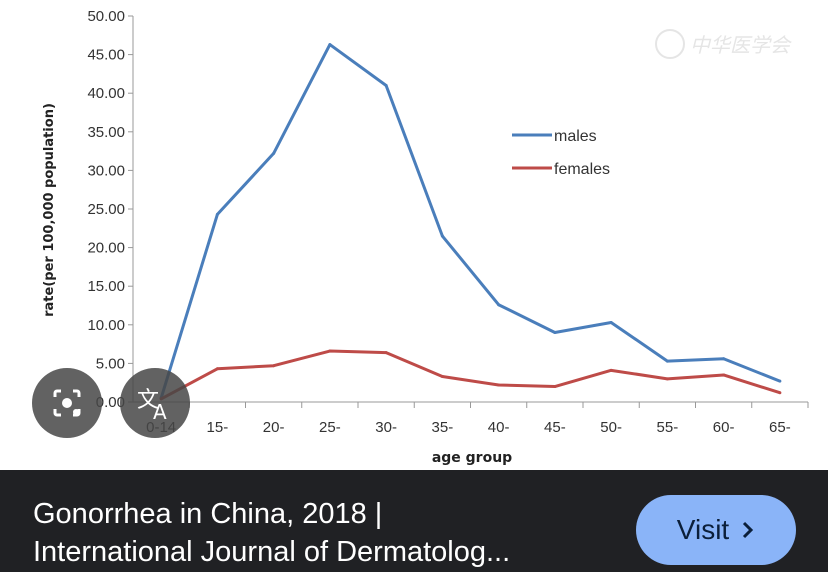 The height and width of the screenshot is (572, 828). I want to click on y-tick-label: 40.00, so click(106, 93).